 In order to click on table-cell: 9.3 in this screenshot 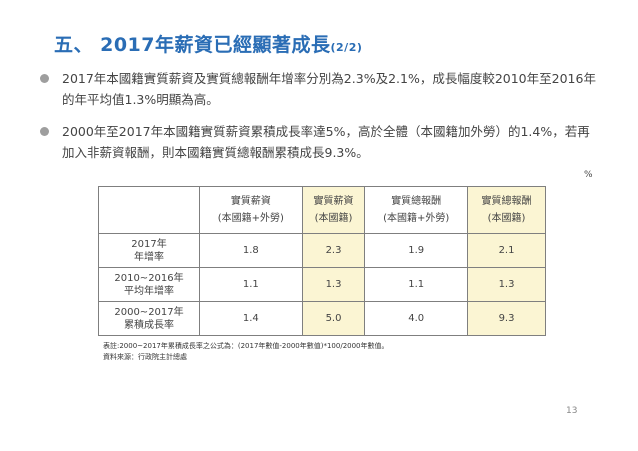, I will do `click(506, 318)`.